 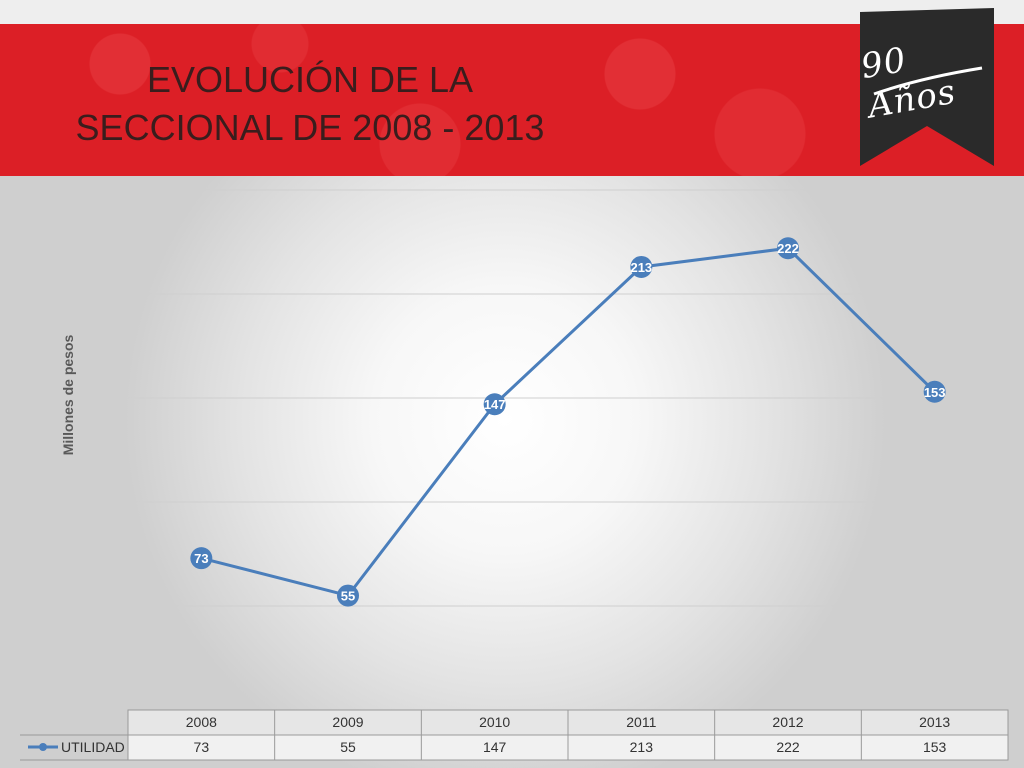 I want to click on data-label-2011: 213, so click(x=641, y=267).